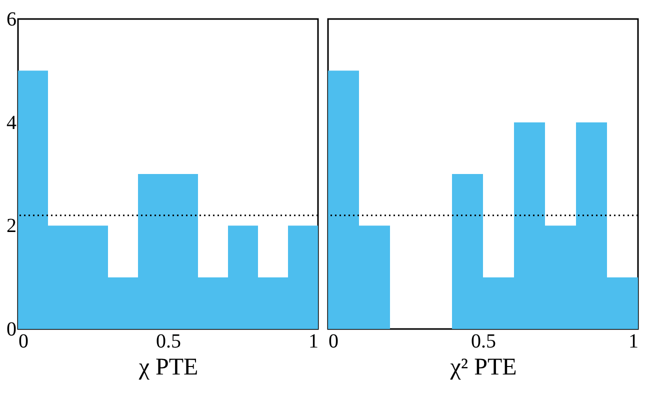 The height and width of the screenshot is (405, 660). What do you see at coordinates (483, 367) in the screenshot?
I see `x-axis-title: χ² PTE` at bounding box center [483, 367].